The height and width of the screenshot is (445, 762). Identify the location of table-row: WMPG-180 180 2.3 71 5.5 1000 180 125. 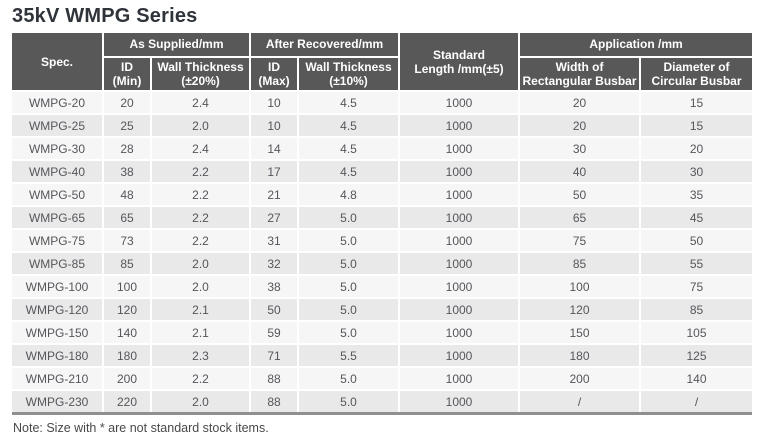
(382, 356).